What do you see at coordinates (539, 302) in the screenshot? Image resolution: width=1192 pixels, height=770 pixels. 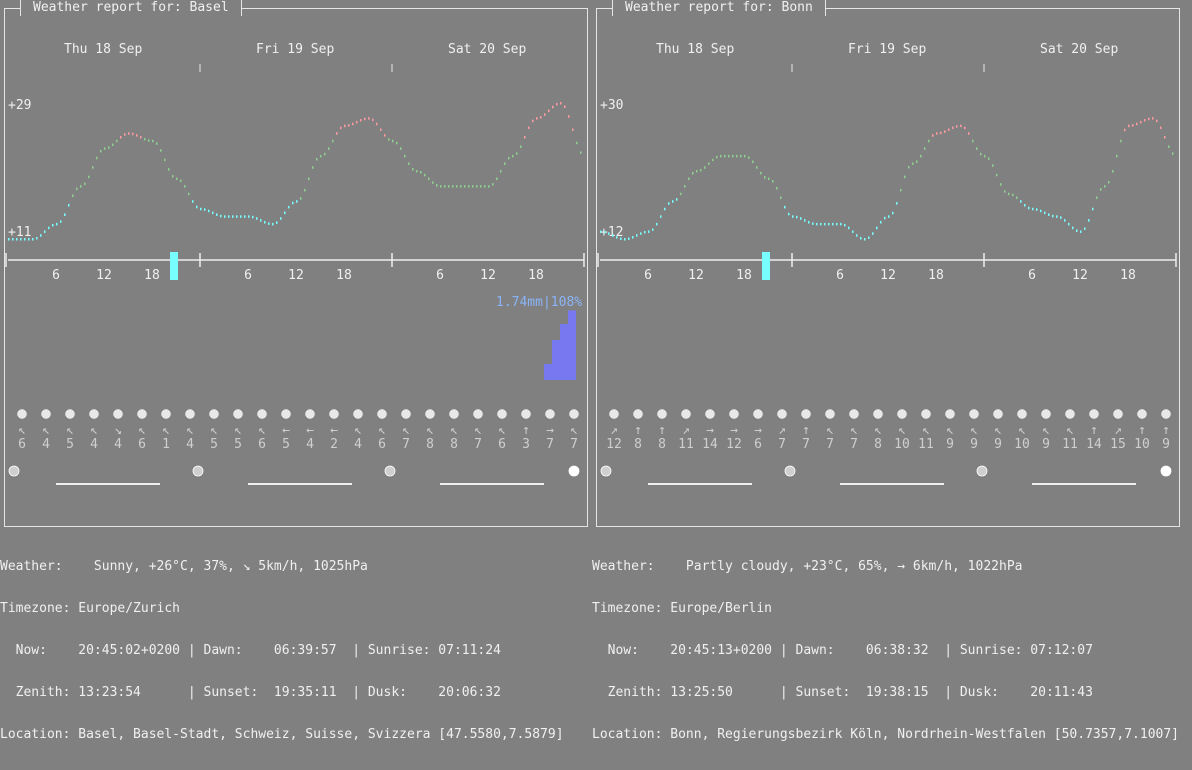 I see `basel-rain-label: 1.74mm|108%` at bounding box center [539, 302].